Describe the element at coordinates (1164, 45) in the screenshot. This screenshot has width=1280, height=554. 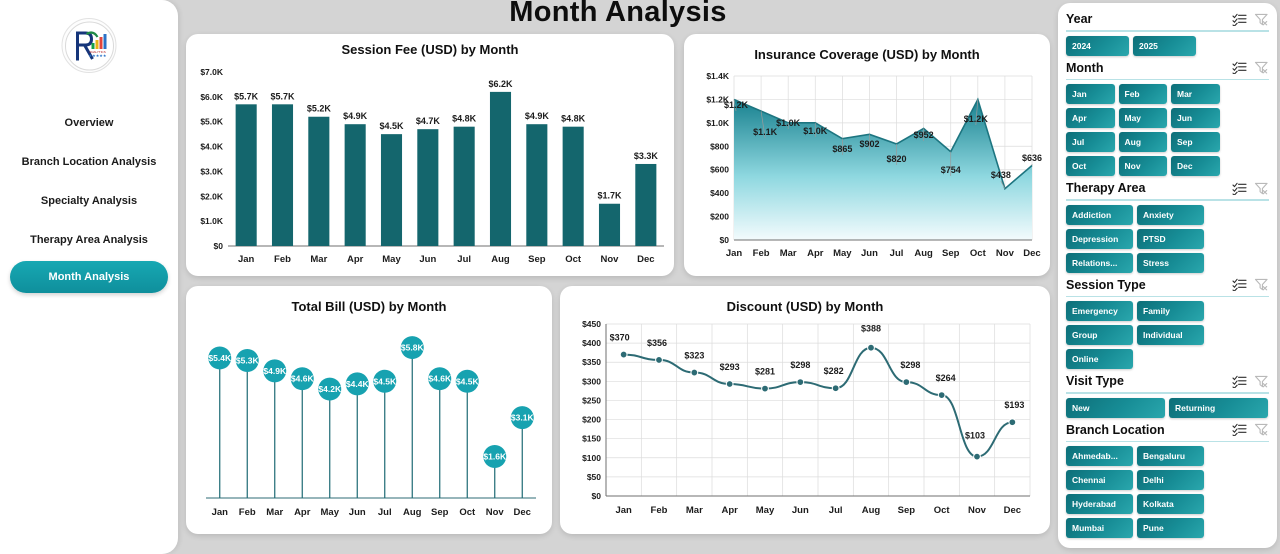
I see `filter-chip: 2025` at that location.